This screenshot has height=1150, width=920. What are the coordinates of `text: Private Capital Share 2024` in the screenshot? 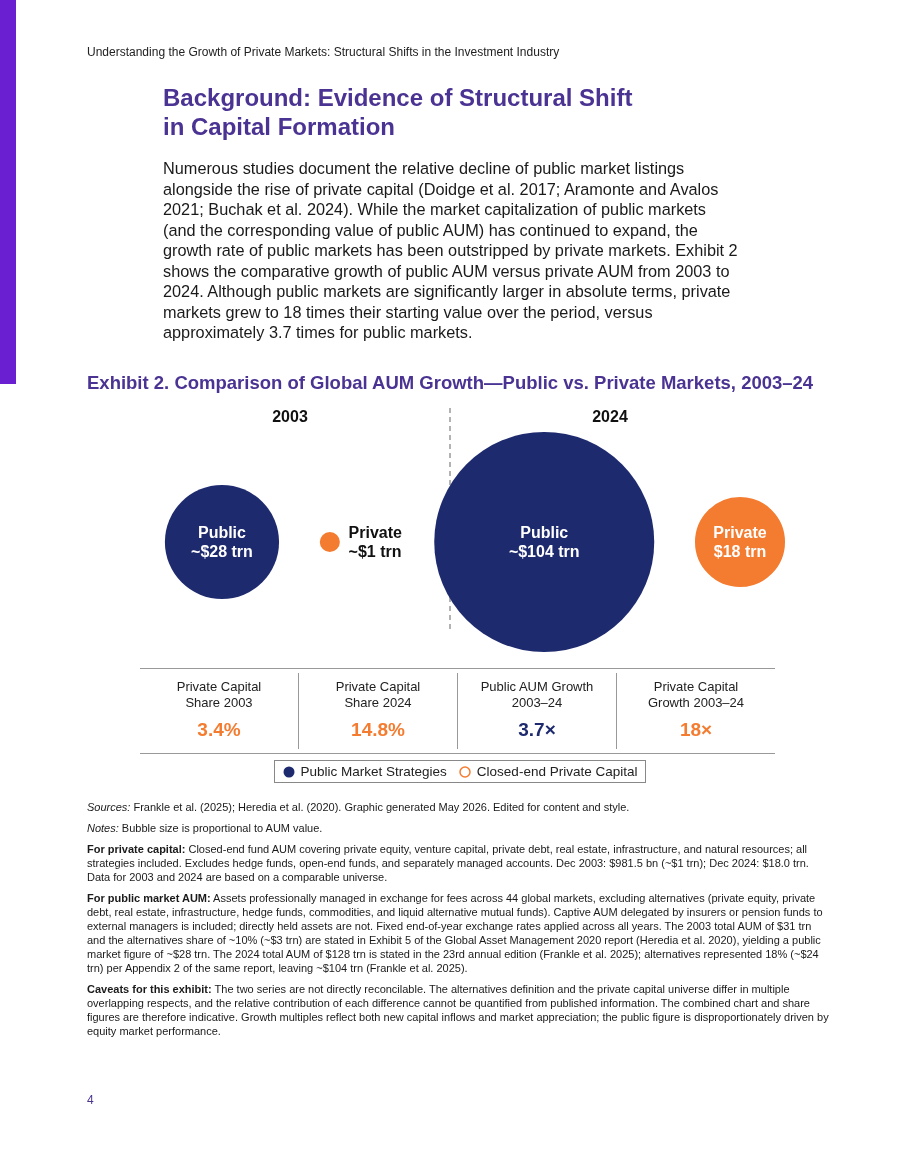 It's located at (378, 695).